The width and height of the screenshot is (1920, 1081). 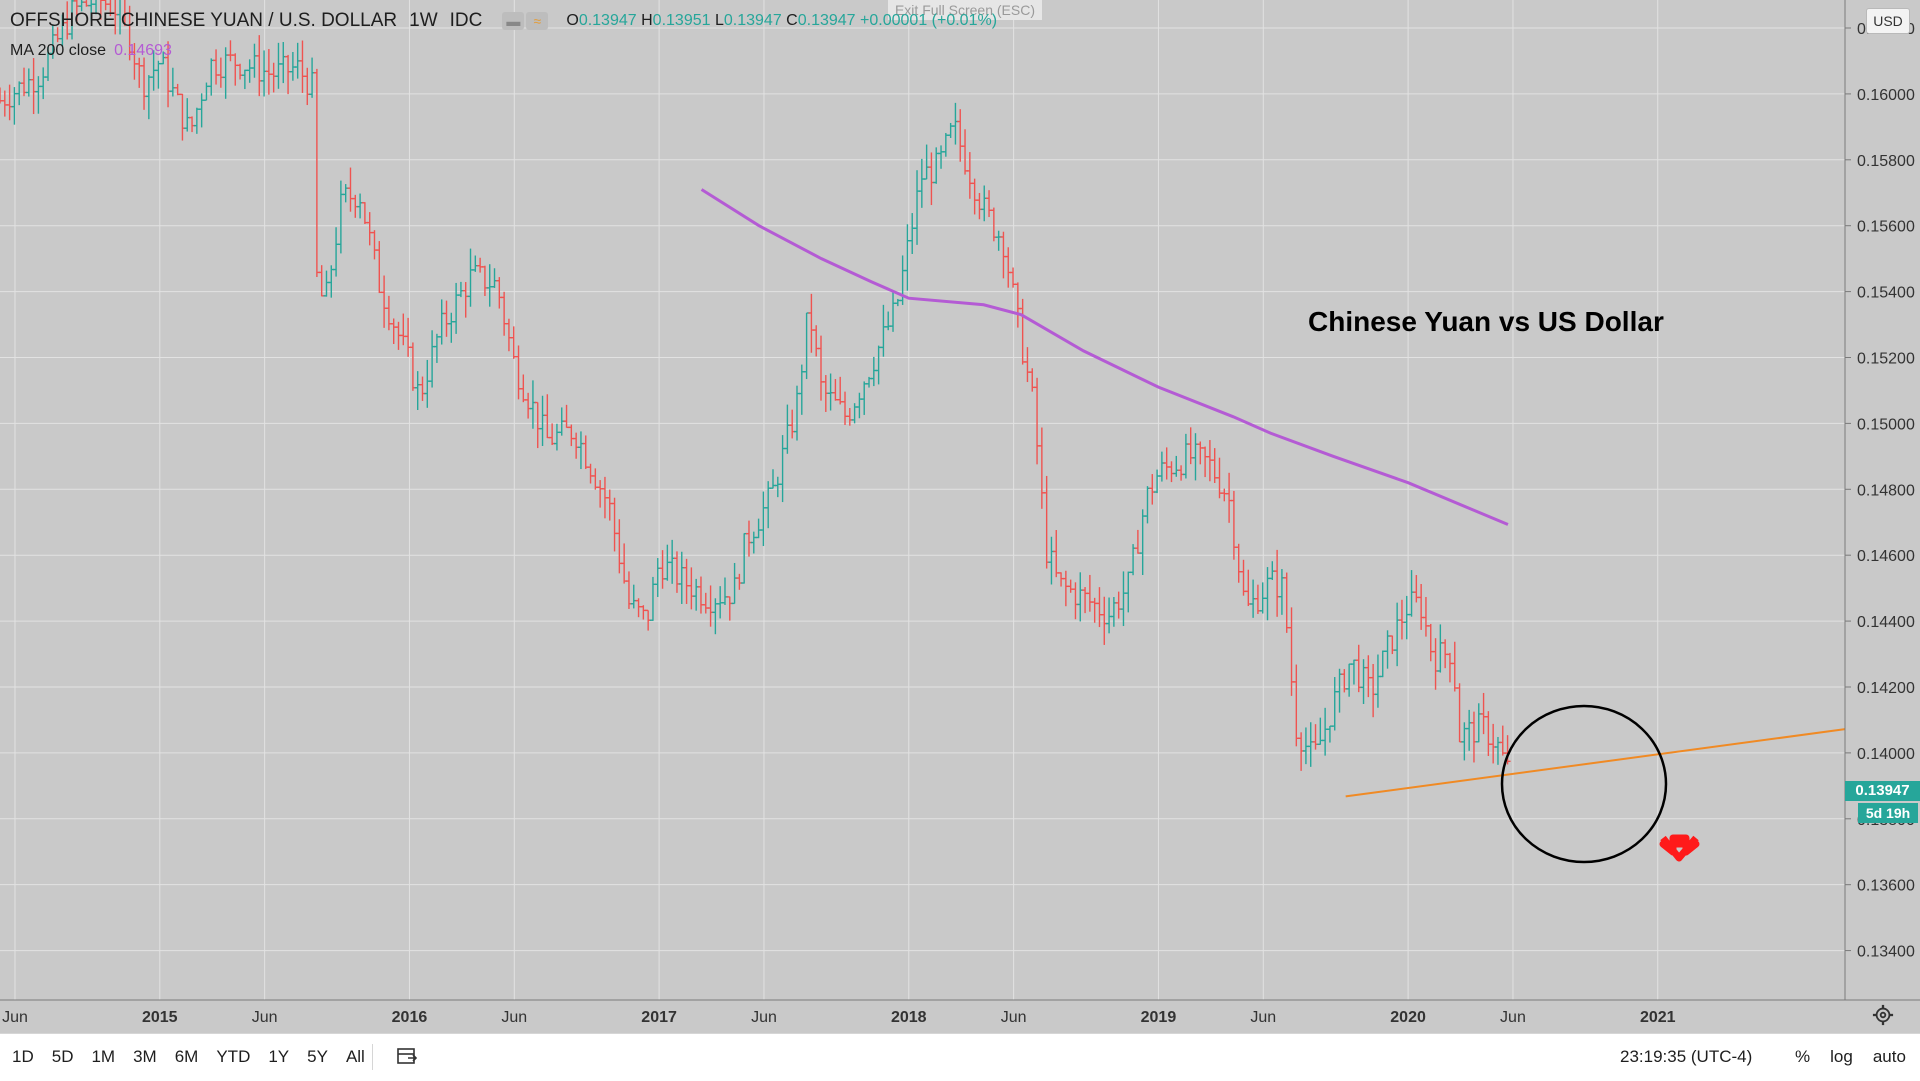 I want to click on legend-controls: ▬ ≈, so click(x=525, y=21).